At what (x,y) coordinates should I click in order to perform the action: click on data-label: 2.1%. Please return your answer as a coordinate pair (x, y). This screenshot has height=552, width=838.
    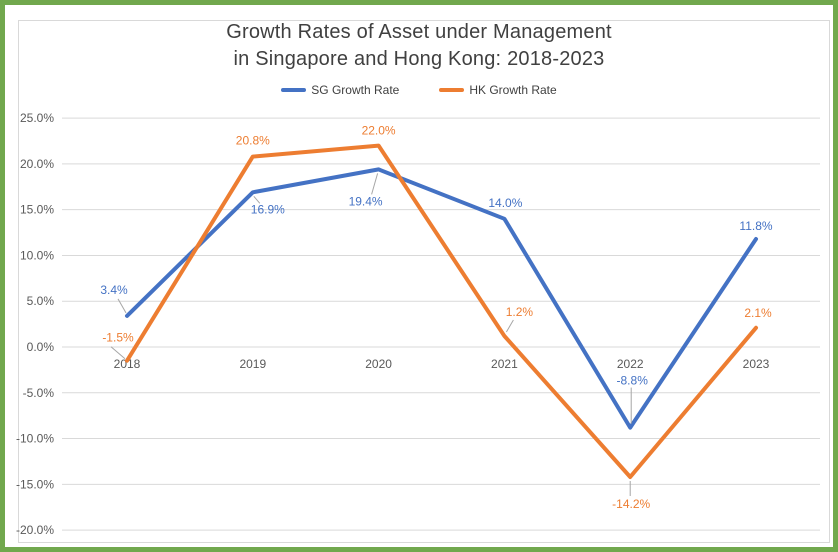
    Looking at the image, I should click on (758, 313).